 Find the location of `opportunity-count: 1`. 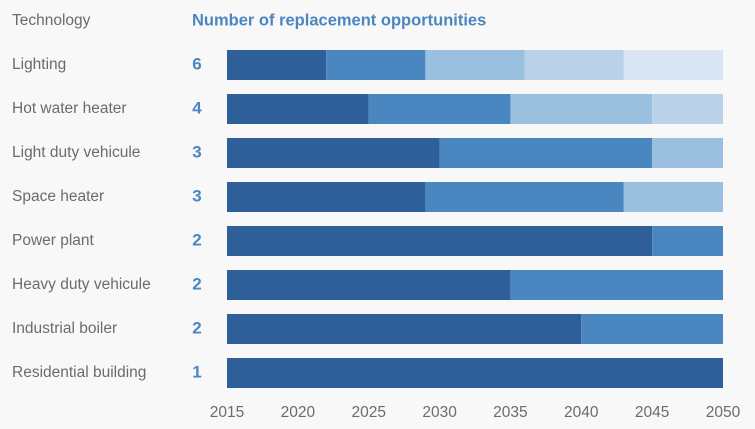

opportunity-count: 1 is located at coordinates (196, 371).